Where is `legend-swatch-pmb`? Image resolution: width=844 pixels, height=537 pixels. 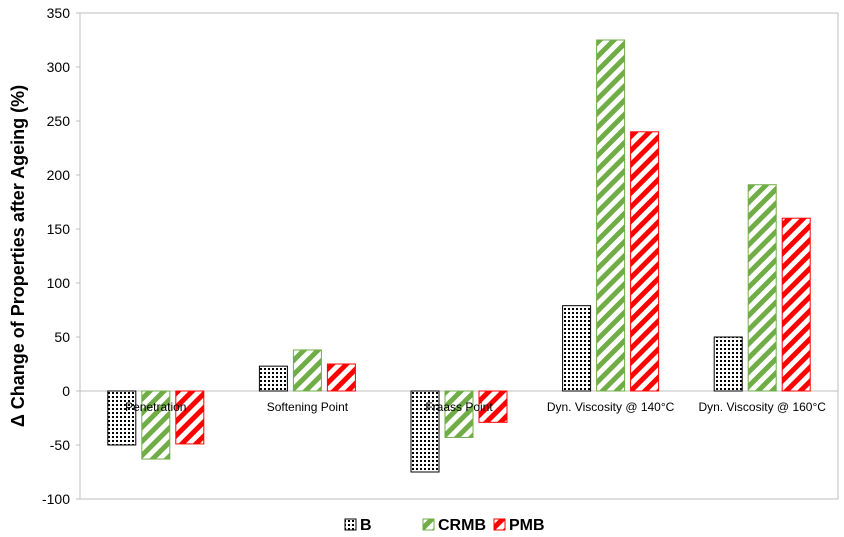
legend-swatch-pmb is located at coordinates (499, 524).